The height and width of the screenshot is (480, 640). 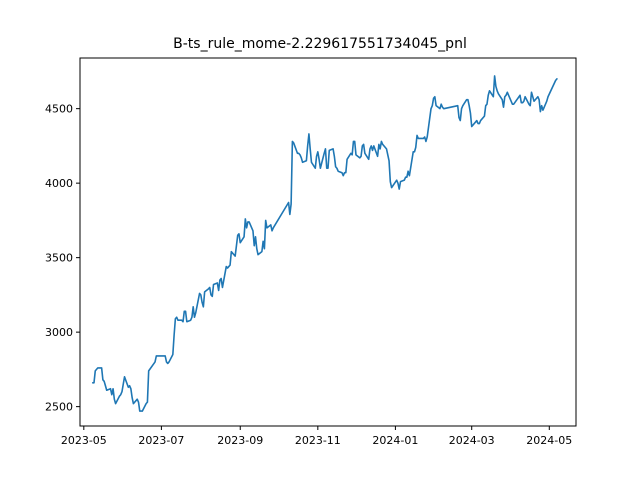 What do you see at coordinates (240, 440) in the screenshot?
I see `x-tick-label: 2023-09` at bounding box center [240, 440].